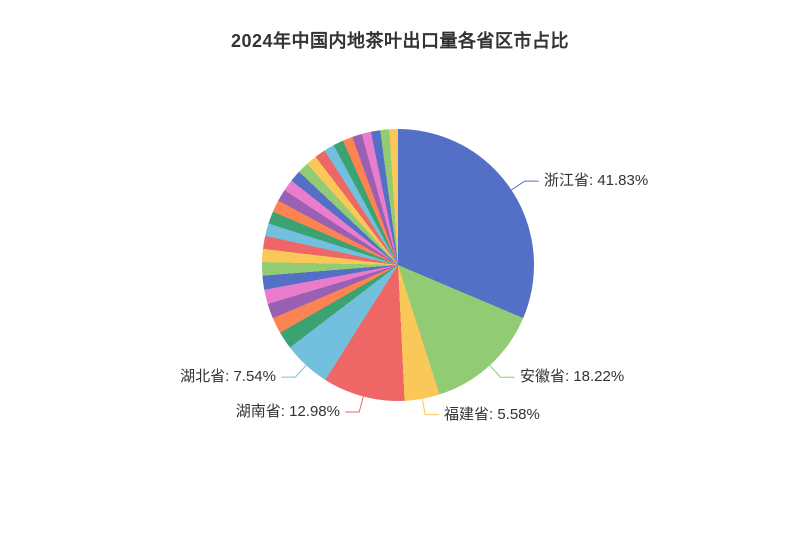 Image resolution: width=800 pixels, height=533 pixels. What do you see at coordinates (354, 404) in the screenshot?
I see `leader-line-hunan` at bounding box center [354, 404].